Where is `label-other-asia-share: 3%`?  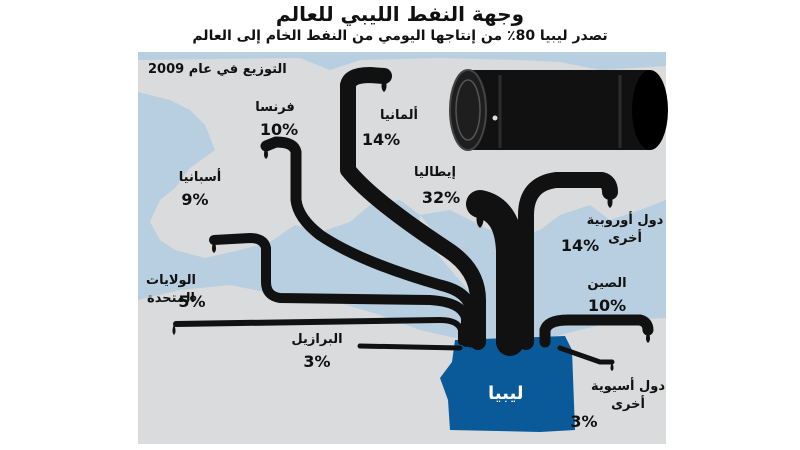 label-other-asia-share: 3% is located at coordinates (584, 421).